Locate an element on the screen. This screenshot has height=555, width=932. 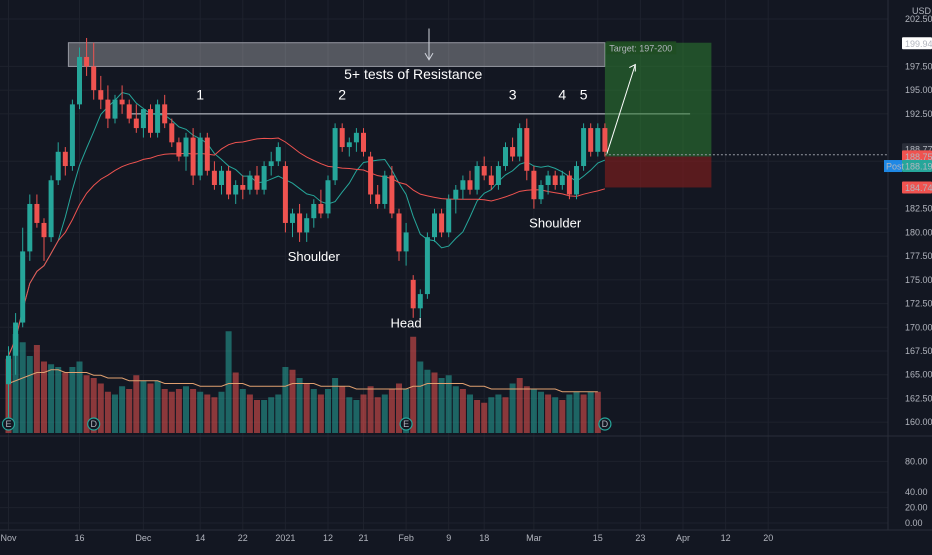
annotation-text: 1 is located at coordinates (200, 95).